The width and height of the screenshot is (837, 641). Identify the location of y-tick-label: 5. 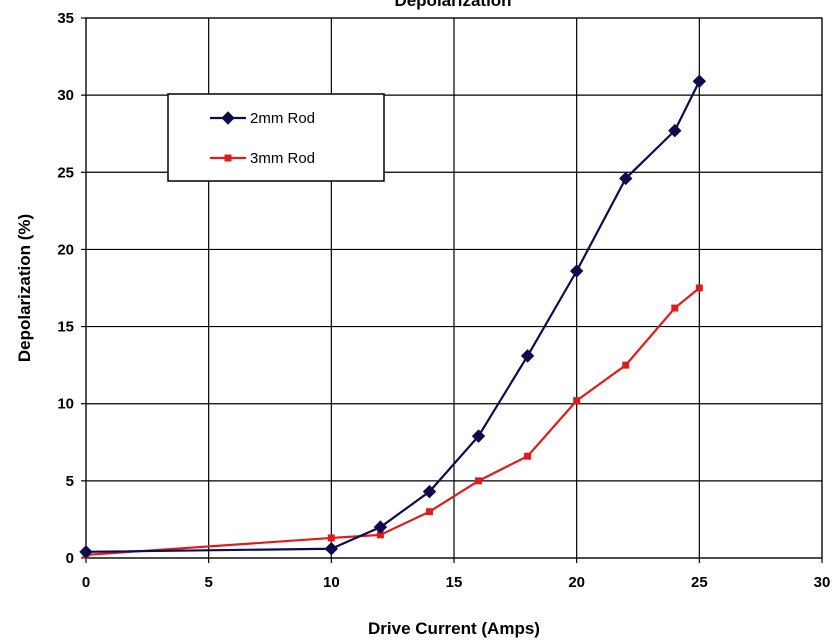
(70, 481).